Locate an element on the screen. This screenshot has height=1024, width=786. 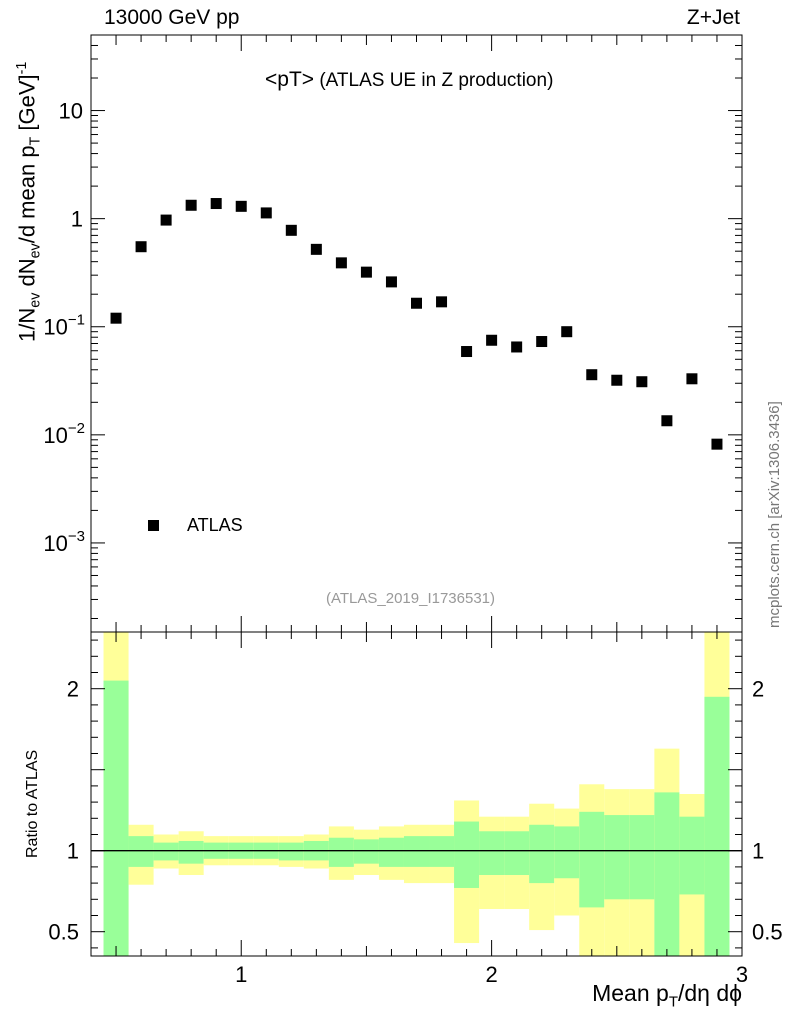
main-y-axis-label: 1/Nev dNev/d mean pT [GeV]-1 is located at coordinates (29, 201).